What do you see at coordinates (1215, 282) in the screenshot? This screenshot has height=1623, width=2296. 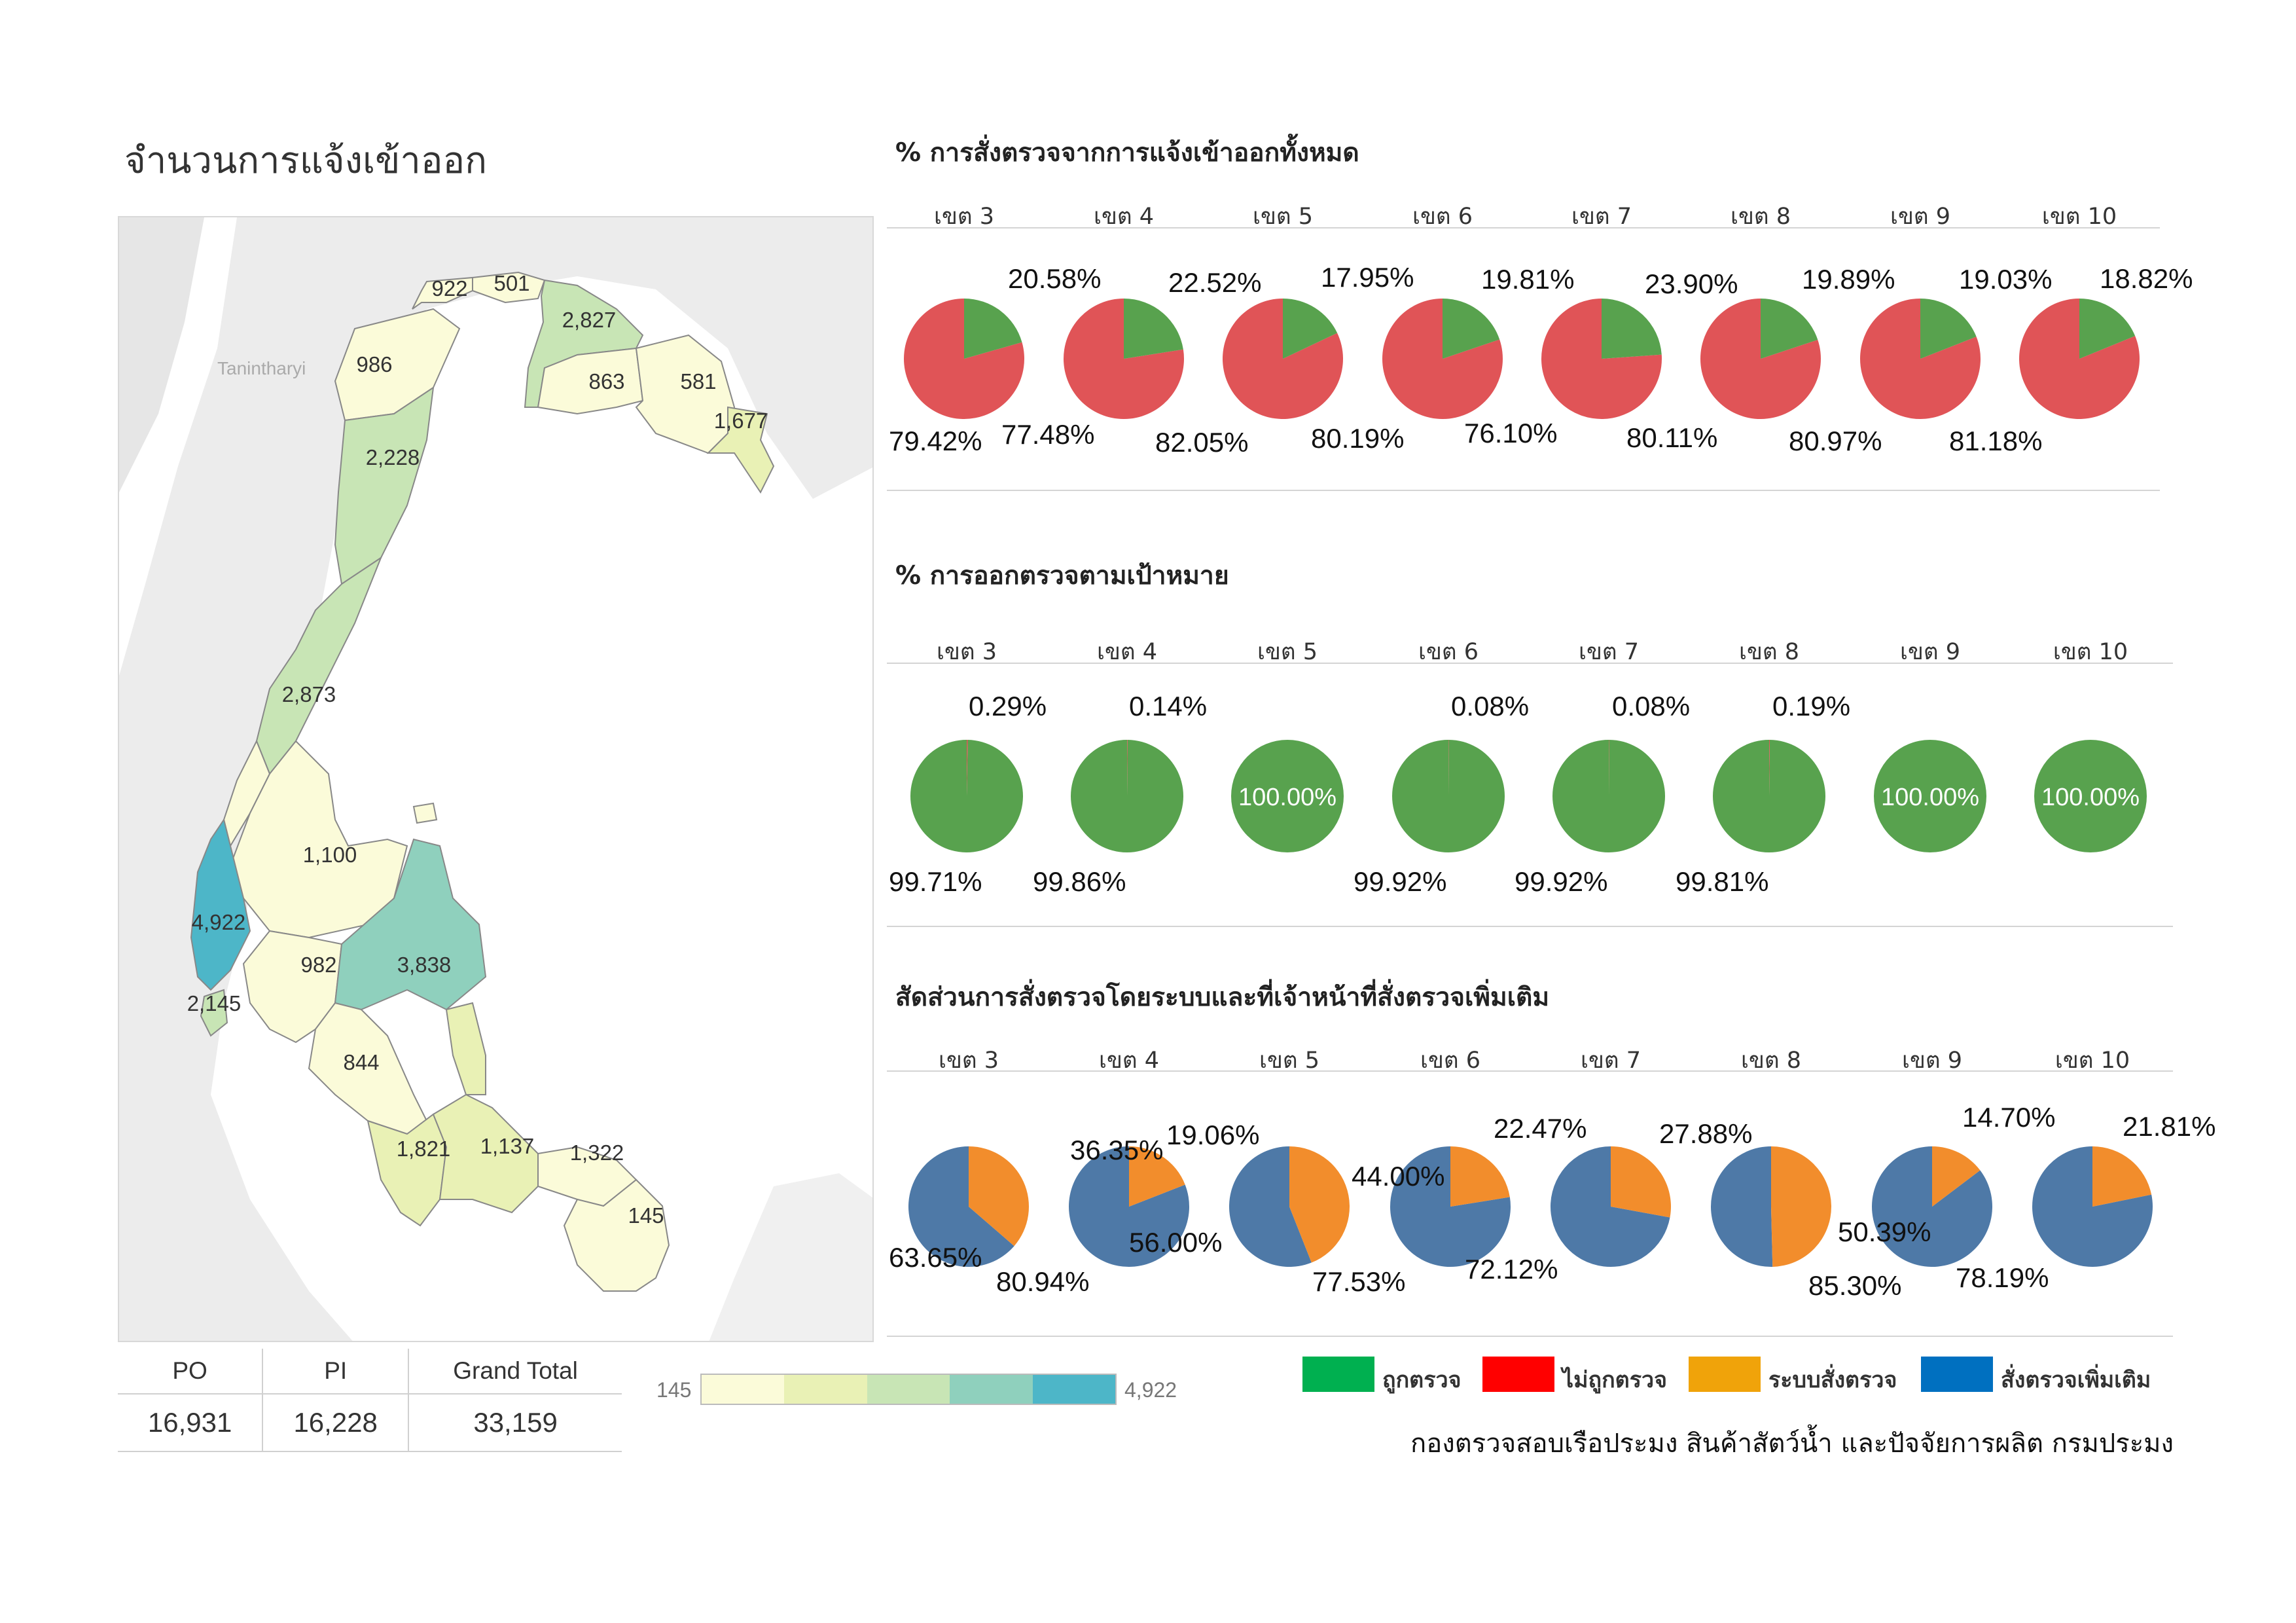 I see `pie-label: 22.52%` at bounding box center [1215, 282].